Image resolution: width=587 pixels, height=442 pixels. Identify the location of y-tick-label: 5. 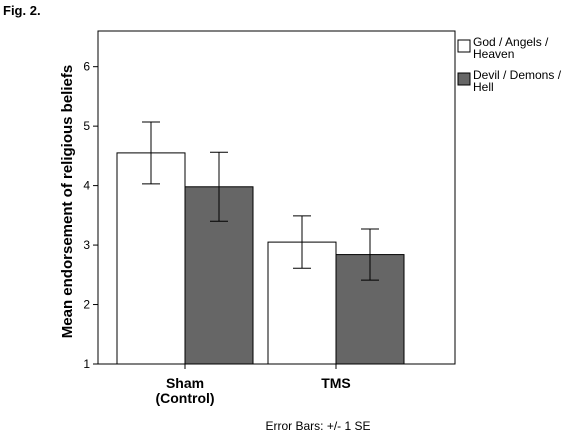
(86, 126).